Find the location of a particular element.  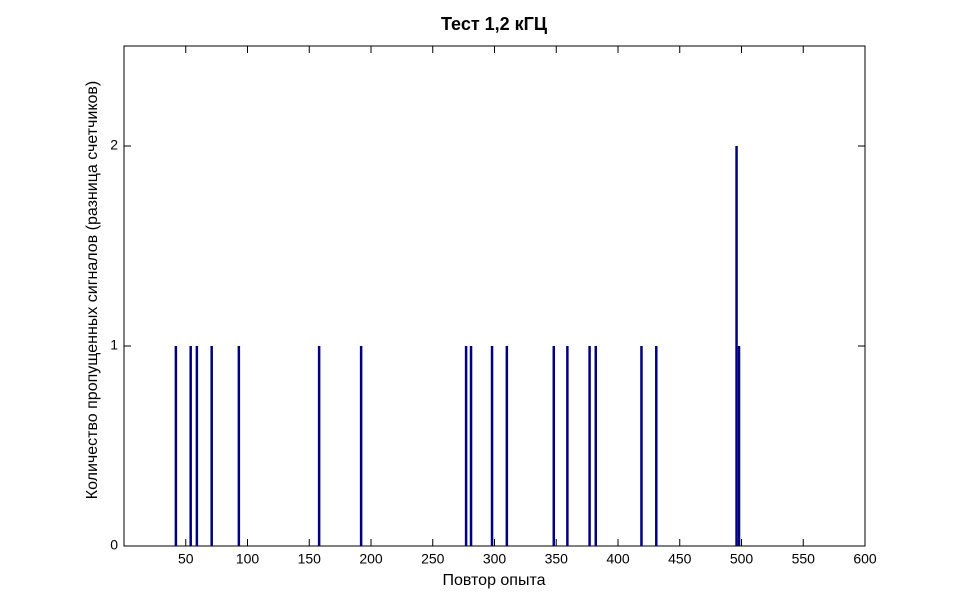

y-tick-label: 1 is located at coordinates (114, 345).